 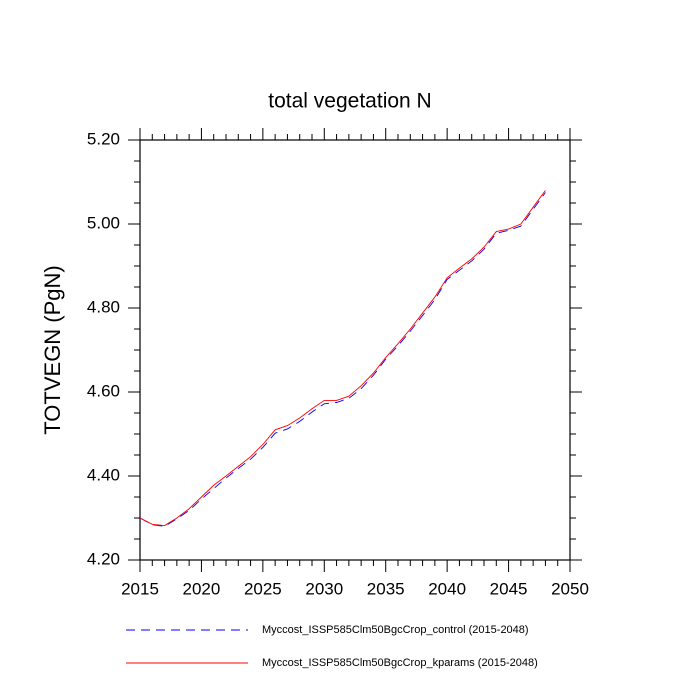 I want to click on y-tick-label: 4.80, so click(x=103, y=306).